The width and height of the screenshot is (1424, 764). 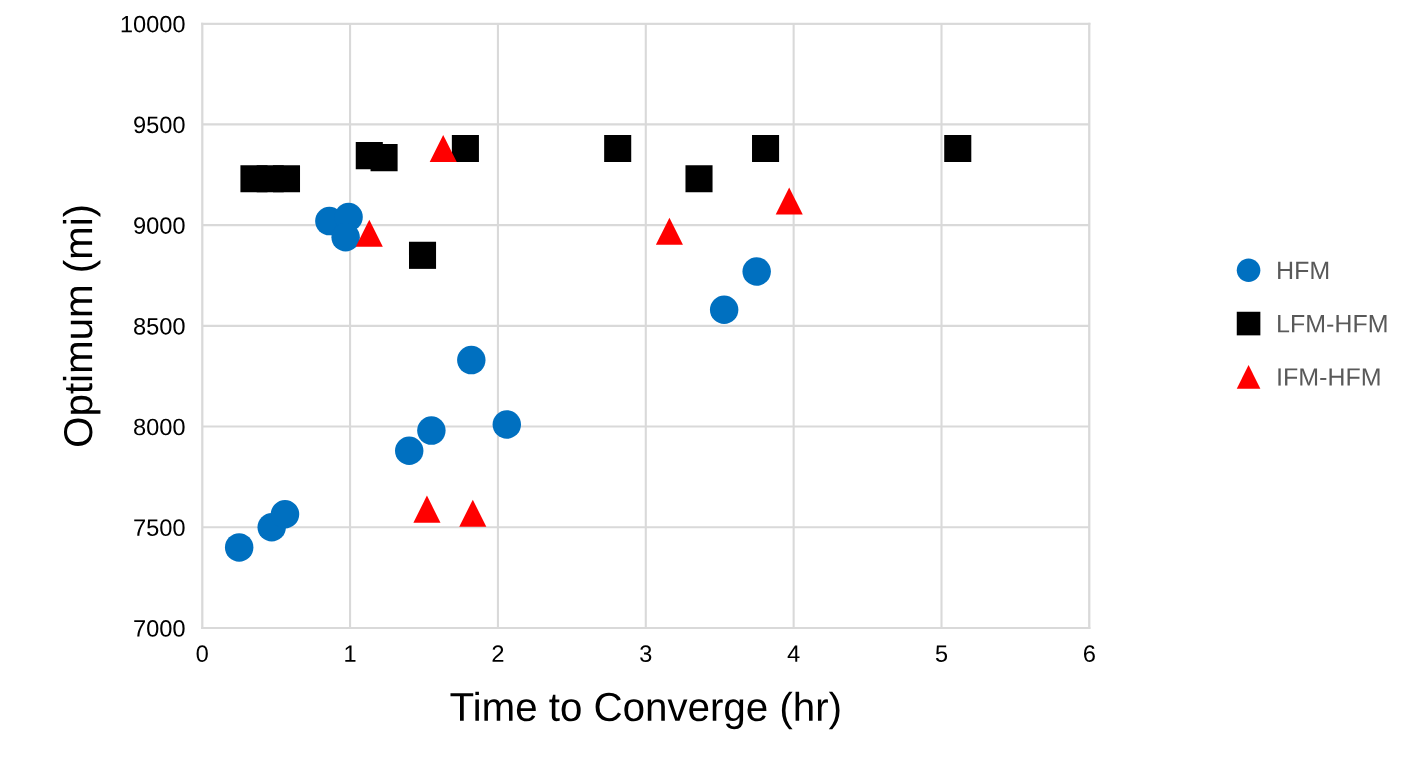 What do you see at coordinates (1329, 377) in the screenshot?
I see `legend-label: IFM-HFM` at bounding box center [1329, 377].